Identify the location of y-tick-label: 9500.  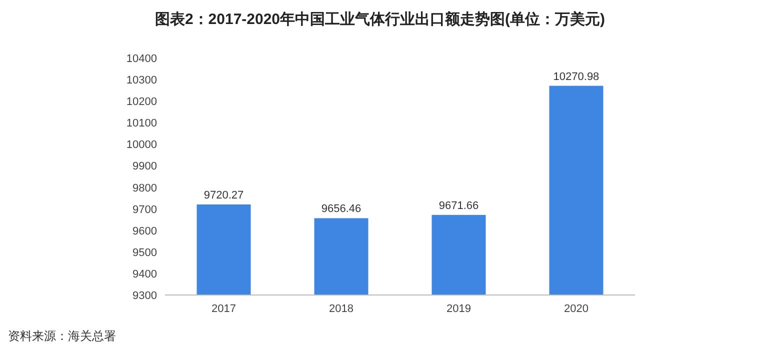
(144, 252).